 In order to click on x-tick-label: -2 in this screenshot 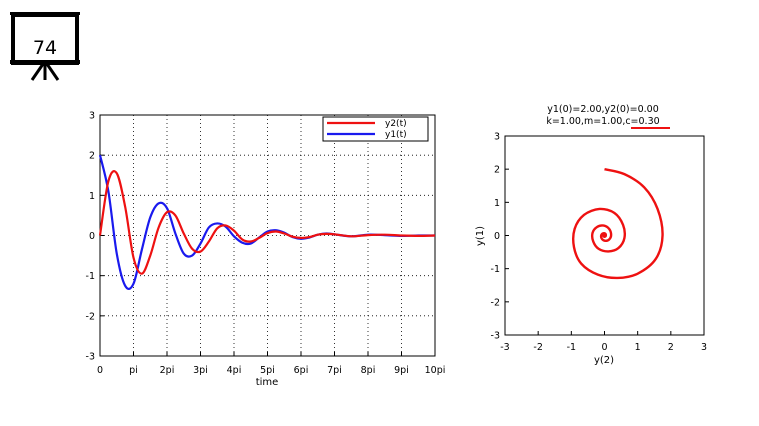, I will do `click(537, 347)`.